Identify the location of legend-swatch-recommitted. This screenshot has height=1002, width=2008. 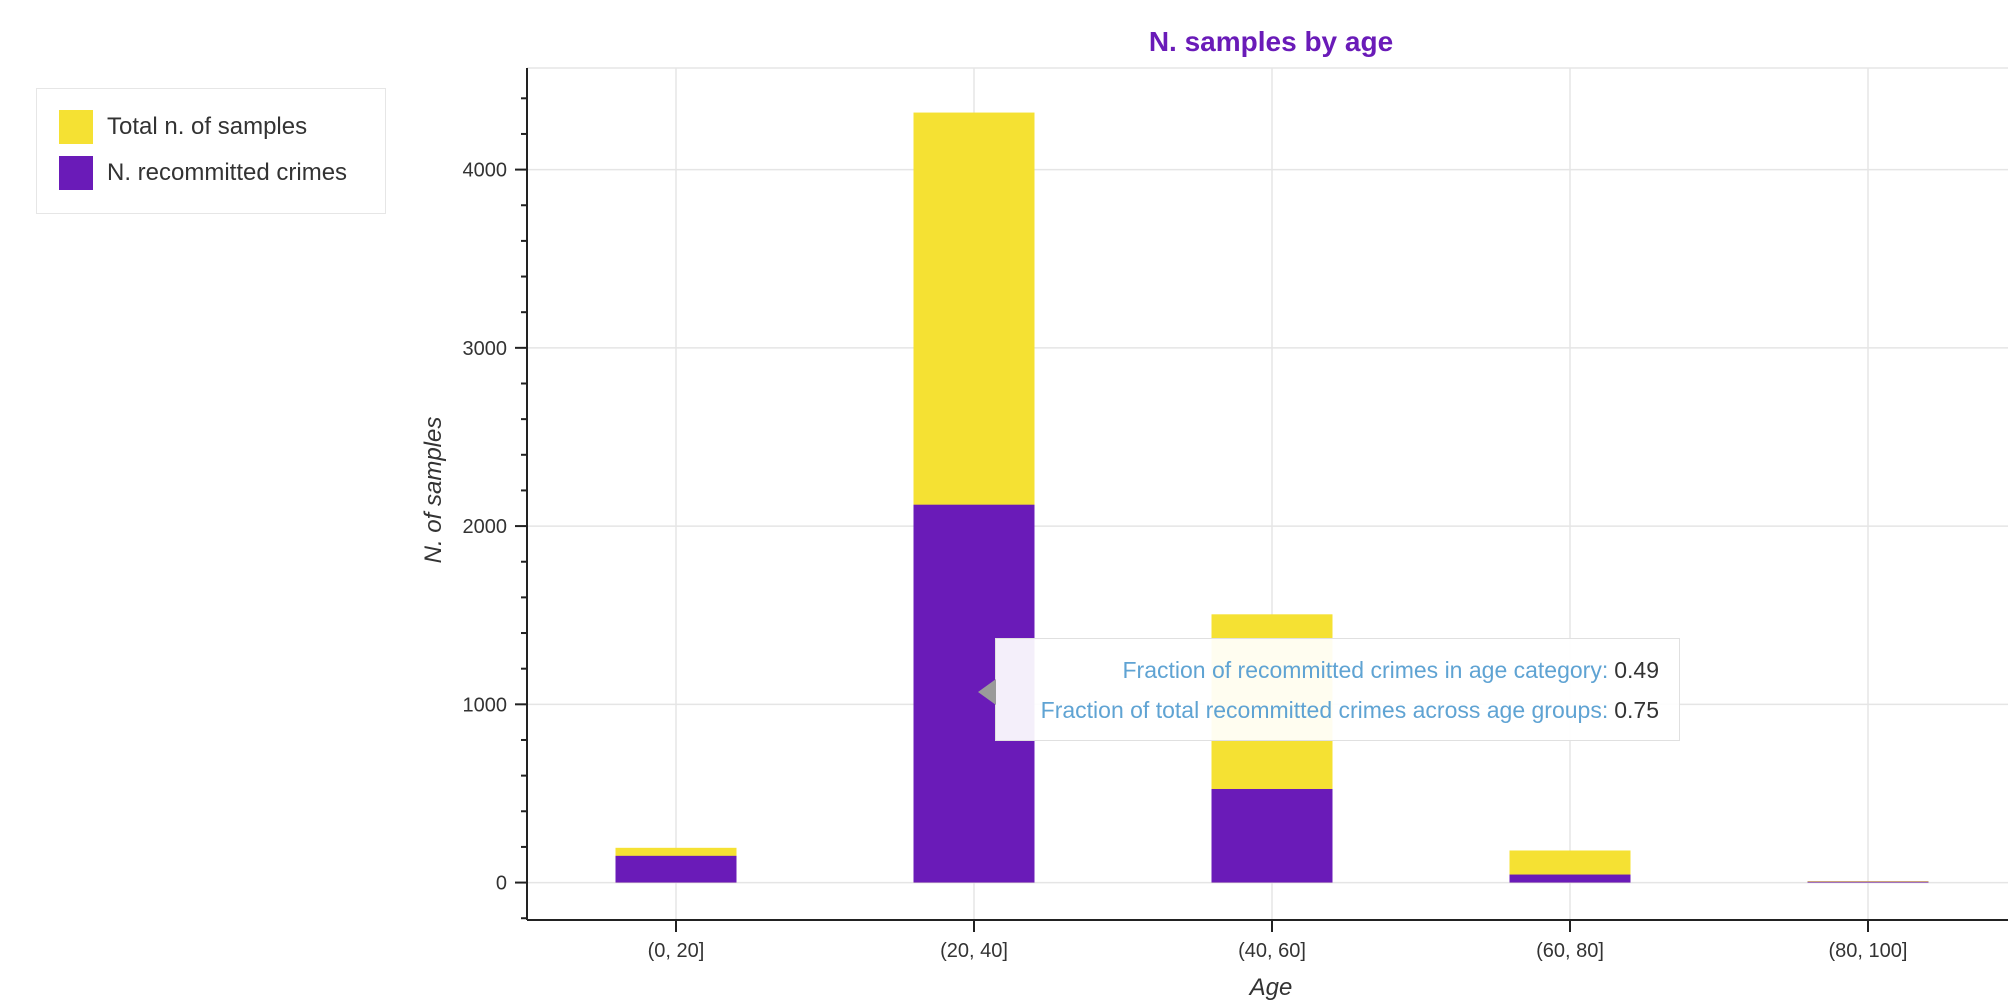
(76, 173).